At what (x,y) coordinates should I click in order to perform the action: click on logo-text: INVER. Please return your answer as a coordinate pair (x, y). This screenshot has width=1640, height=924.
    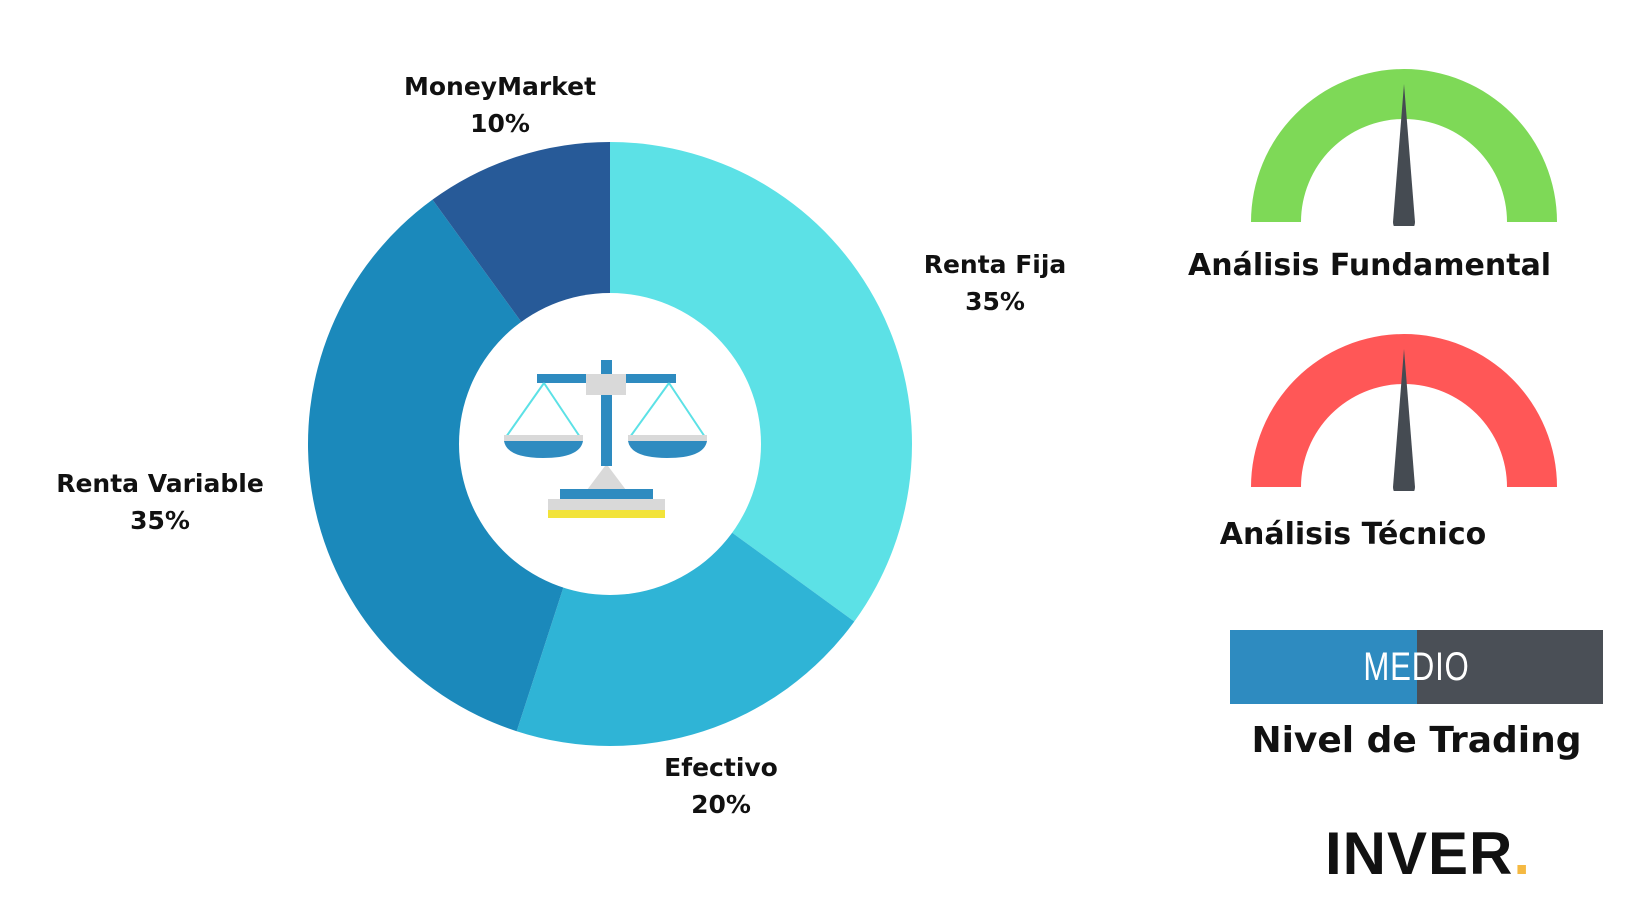
    Looking at the image, I should click on (1419, 853).